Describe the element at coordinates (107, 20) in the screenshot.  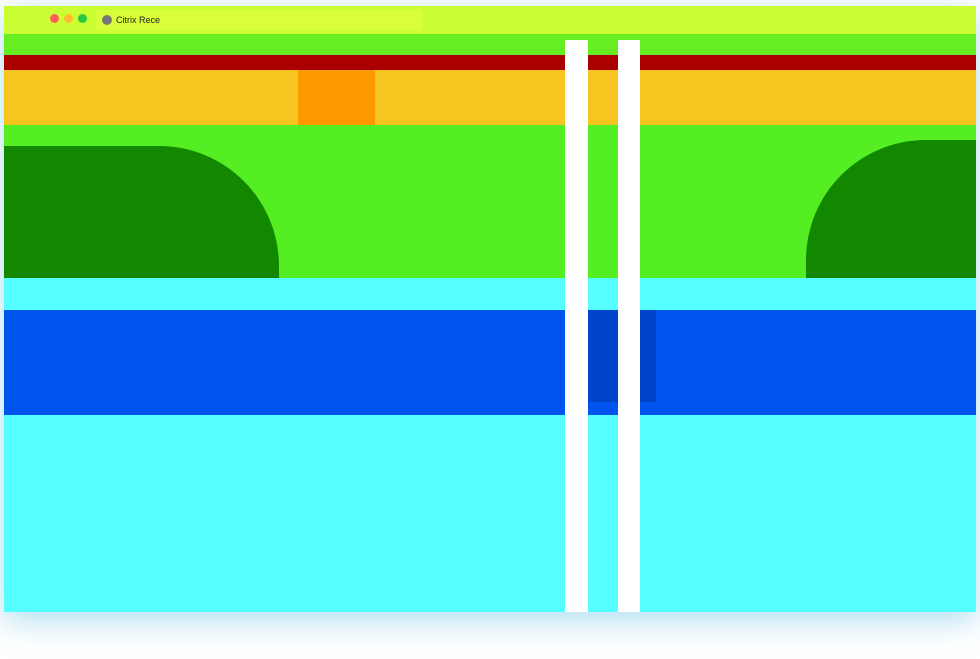
I see `tab-favicon` at that location.